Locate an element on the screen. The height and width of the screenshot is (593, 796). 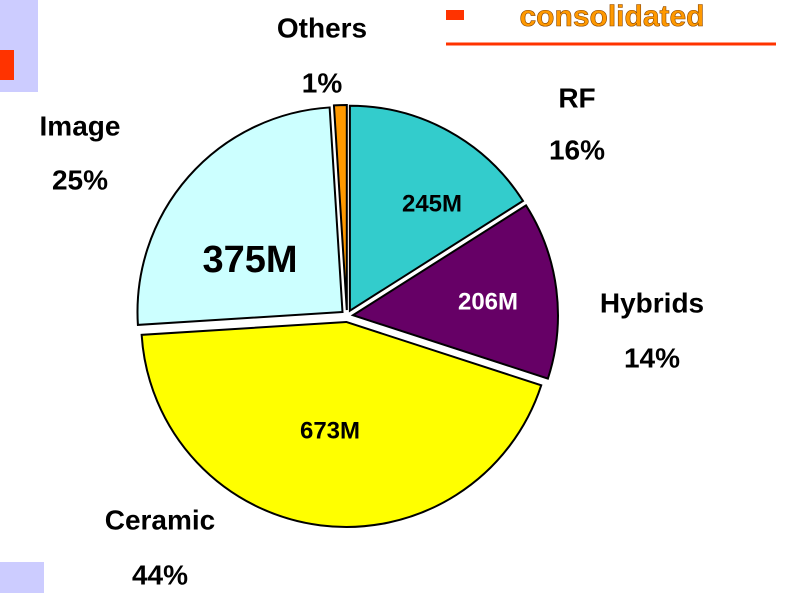
slice-amount: 673M is located at coordinates (330, 430).